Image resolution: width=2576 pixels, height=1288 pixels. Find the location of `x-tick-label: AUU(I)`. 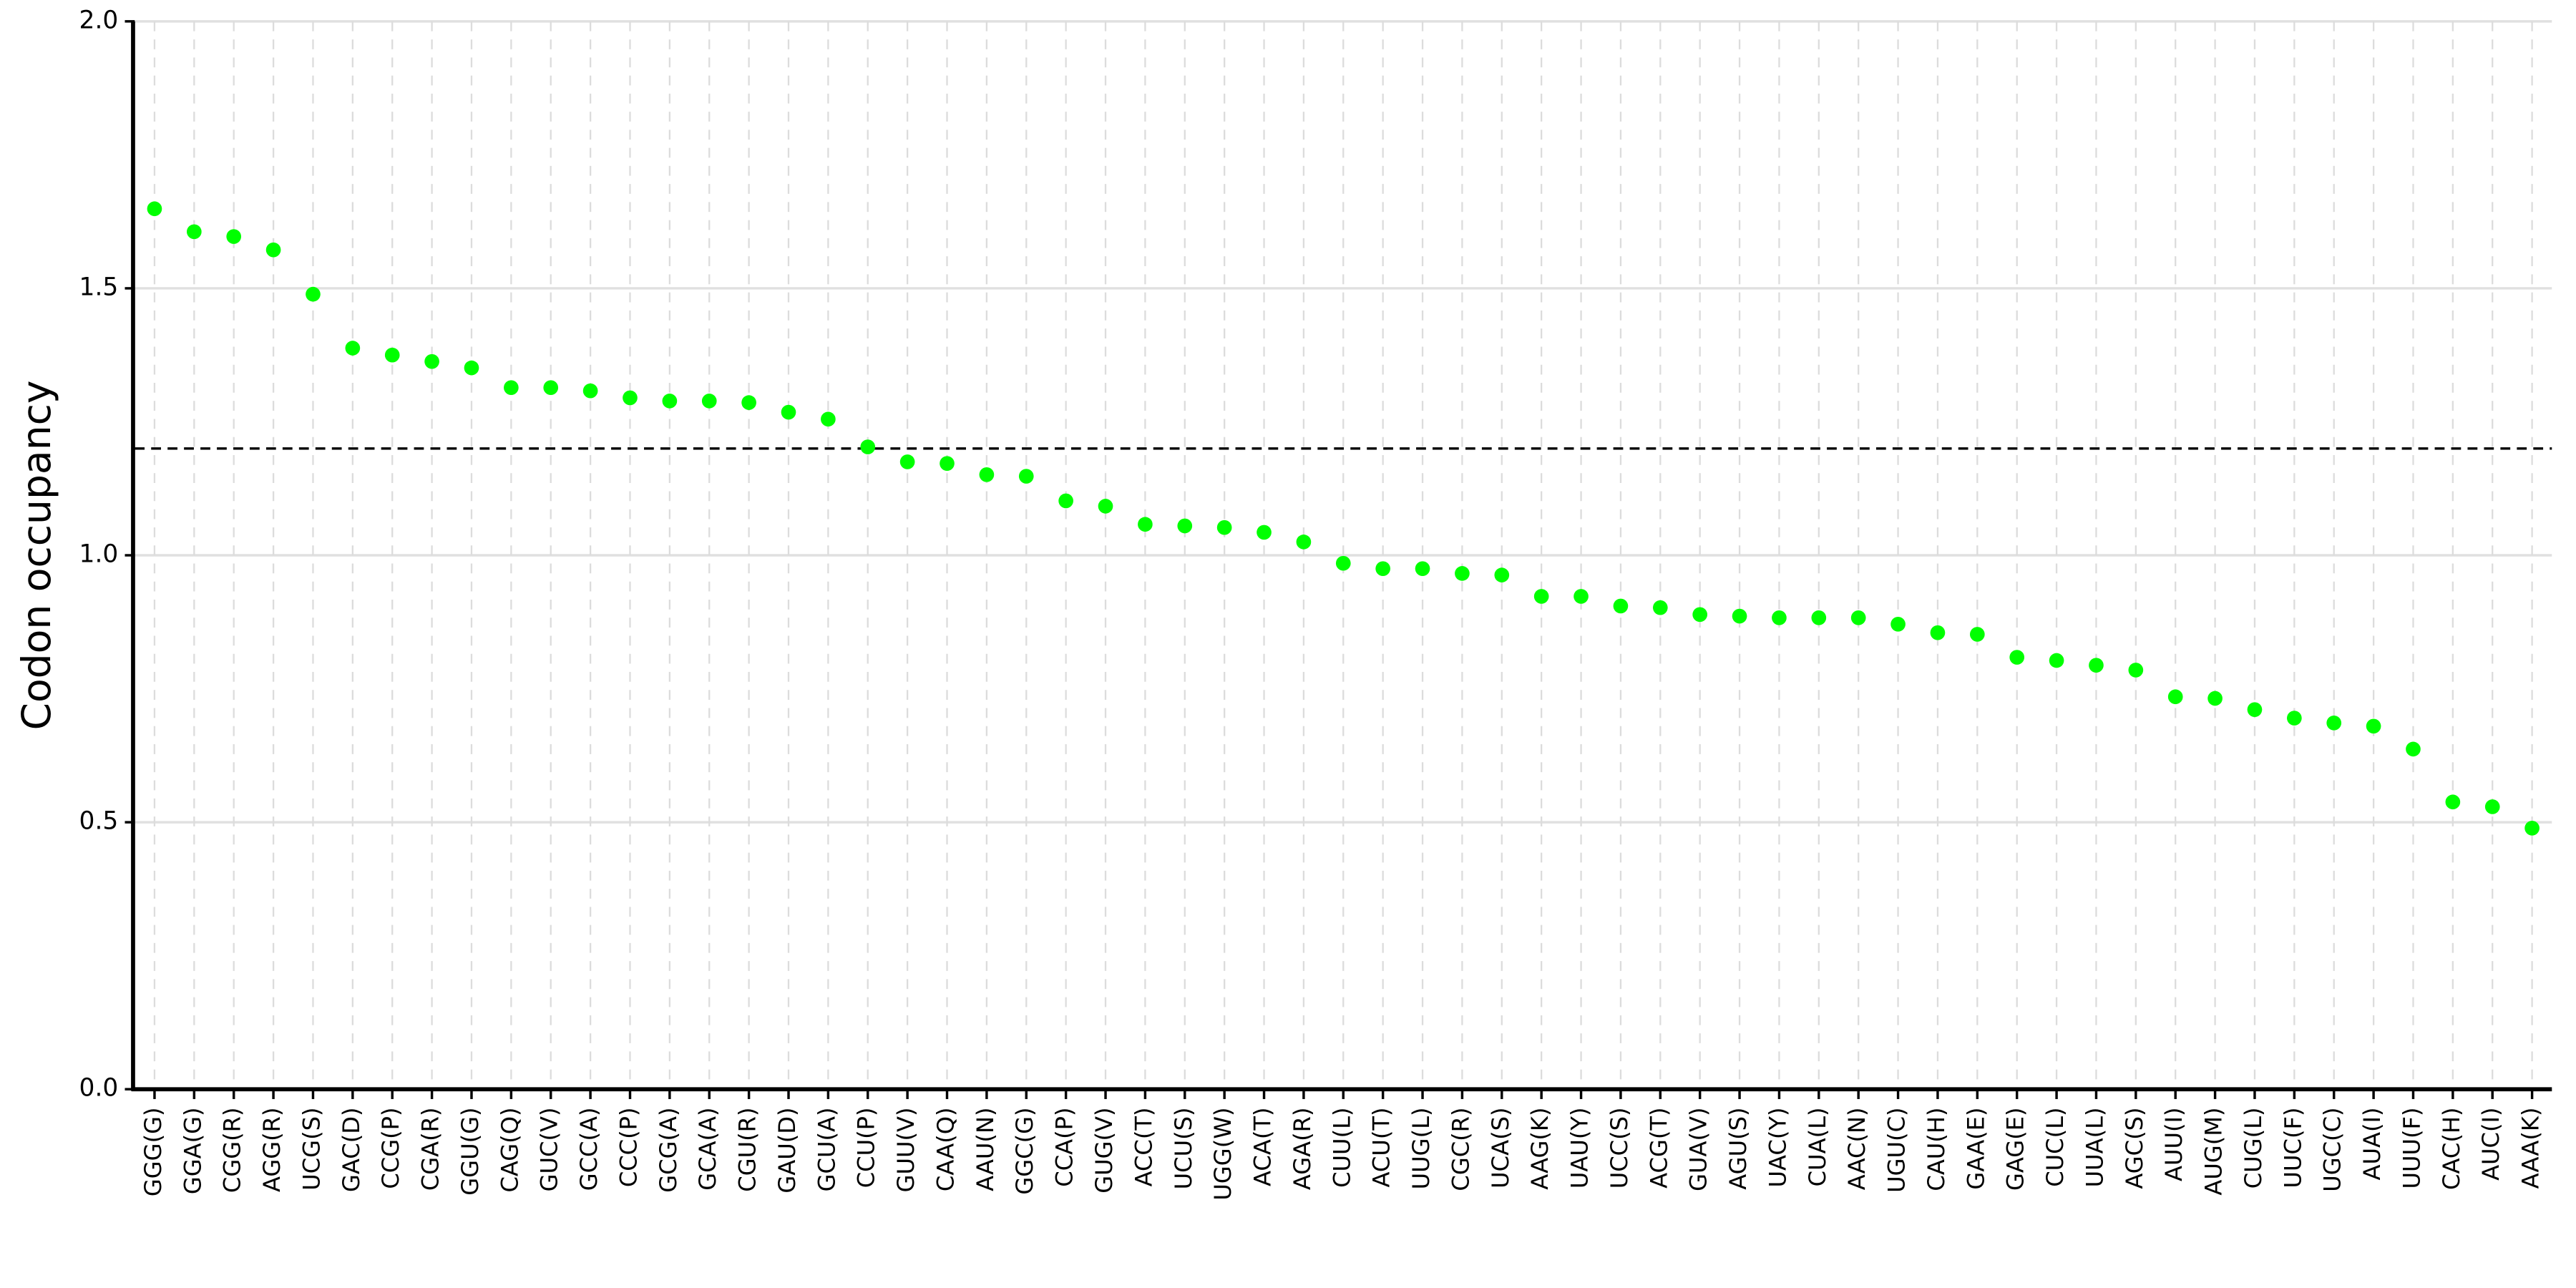

x-tick-label: AUU(I) is located at coordinates (2173, 1144).